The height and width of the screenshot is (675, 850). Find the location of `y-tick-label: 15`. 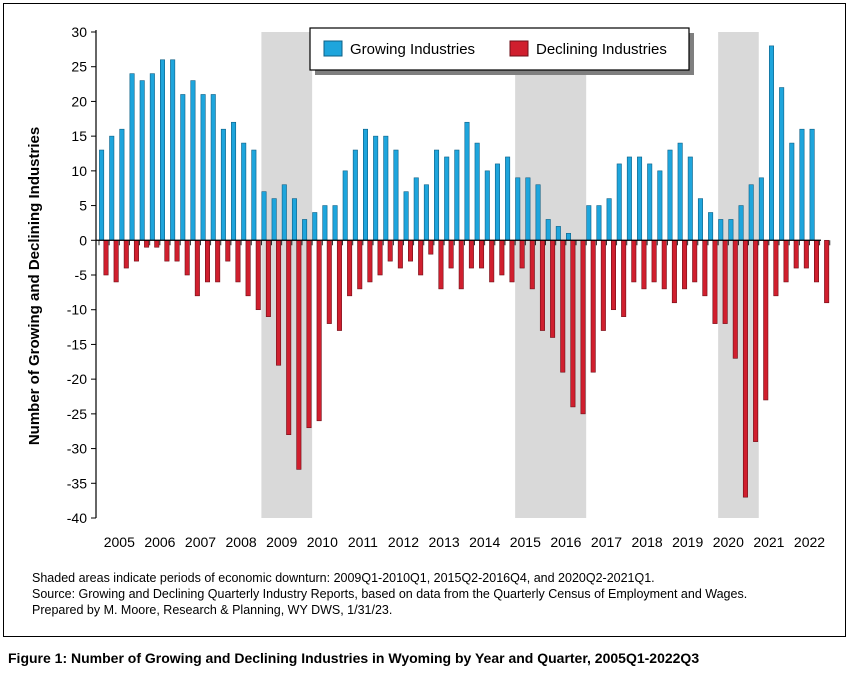

y-tick-label: 15 is located at coordinates (79, 136).